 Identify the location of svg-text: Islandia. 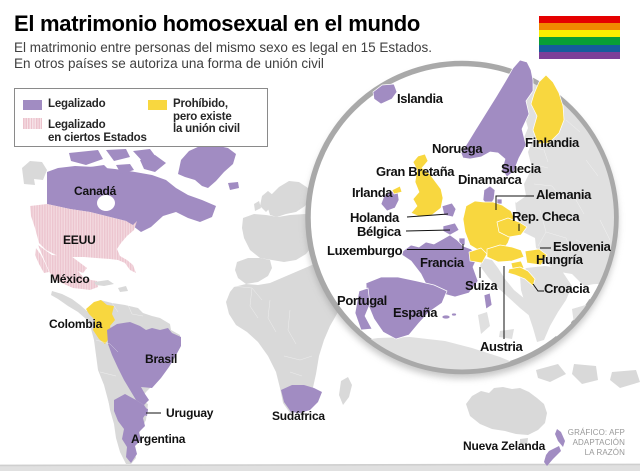
(420, 98).